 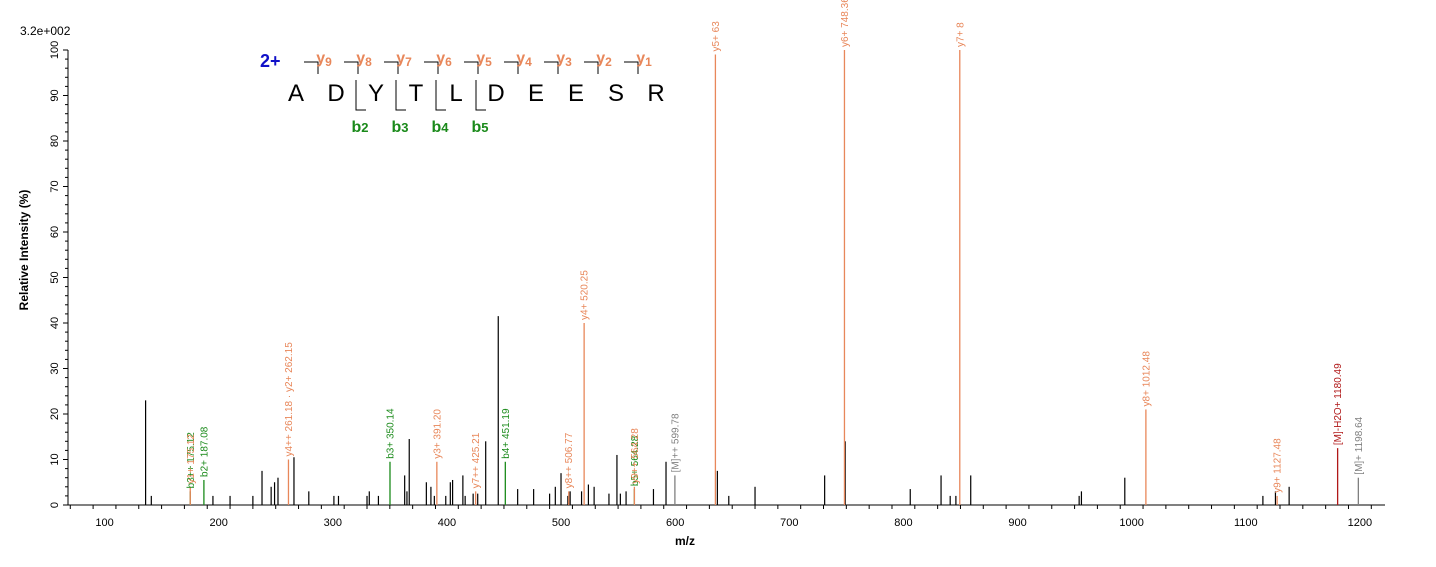 What do you see at coordinates (635, 460) in the screenshot?
I see `peak-label: b5+ 564.28` at bounding box center [635, 460].